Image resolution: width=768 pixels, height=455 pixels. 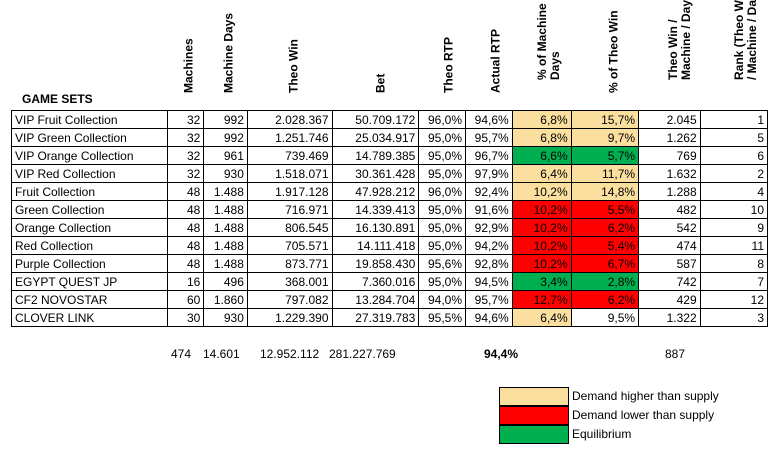 What do you see at coordinates (375, 173) in the screenshot?
I see `cell-bet: 30.361.428` at bounding box center [375, 173].